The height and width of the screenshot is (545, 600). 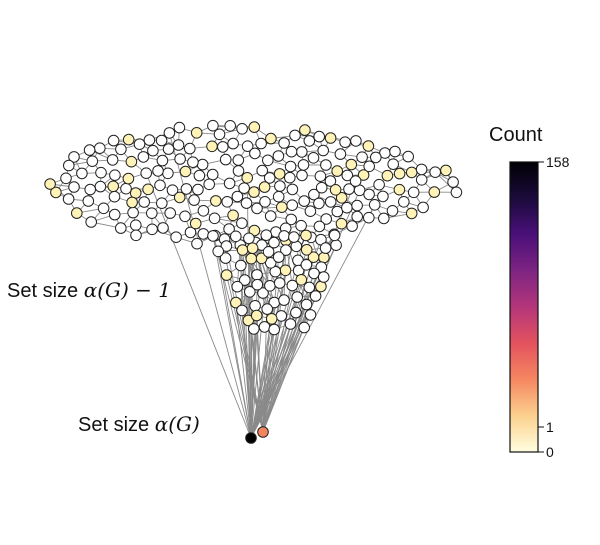 I want to click on label-set-size-alpha: Set size α(G), so click(x=139, y=424).